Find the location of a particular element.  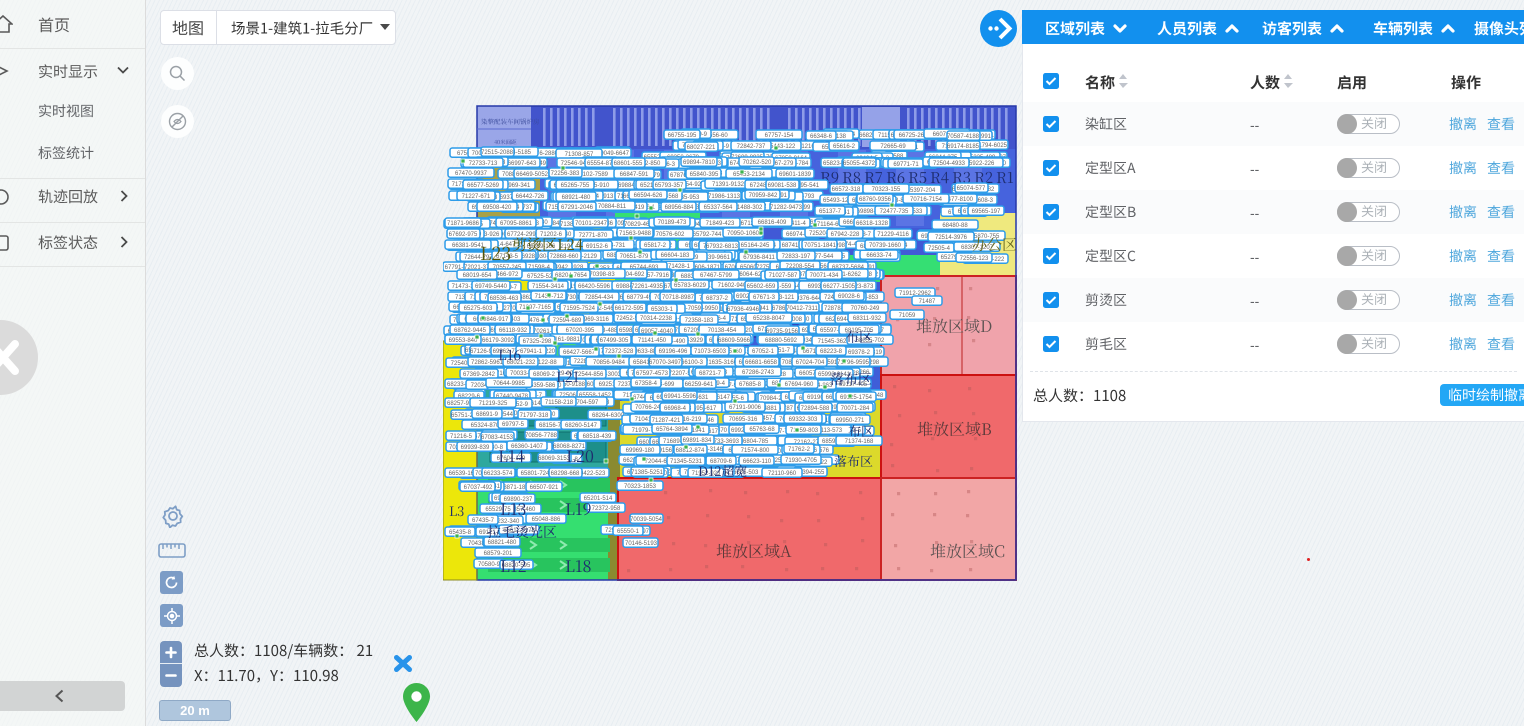

svg-text: 66804-785 is located at coordinates (754, 442).